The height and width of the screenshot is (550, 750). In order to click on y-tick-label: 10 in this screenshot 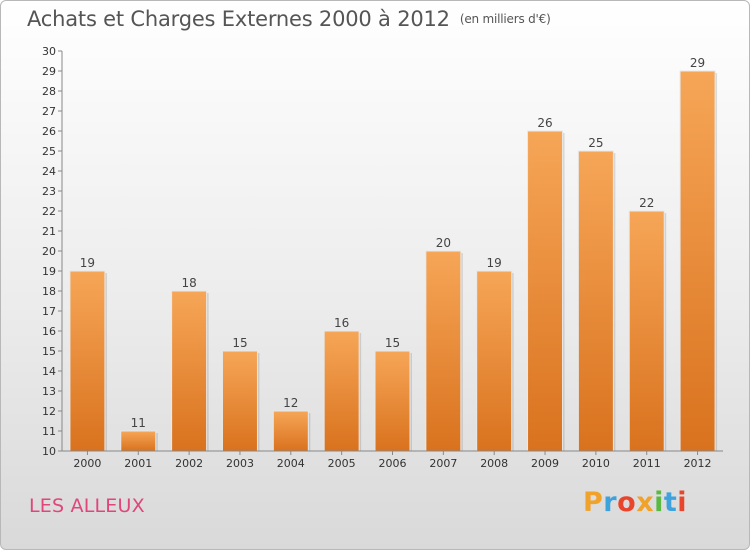, I will do `click(49, 451)`.